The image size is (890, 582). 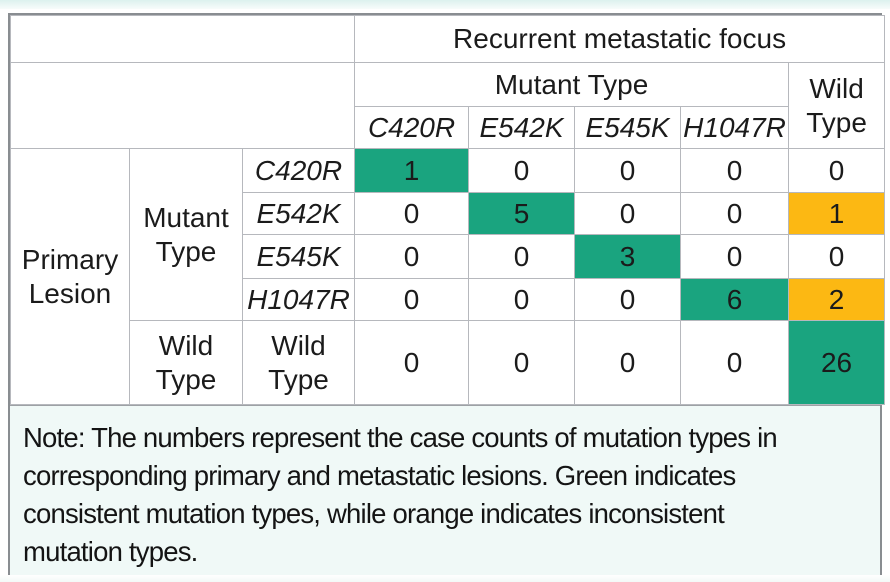 What do you see at coordinates (298, 213) in the screenshot?
I see `row-header-e542k: E542K` at bounding box center [298, 213].